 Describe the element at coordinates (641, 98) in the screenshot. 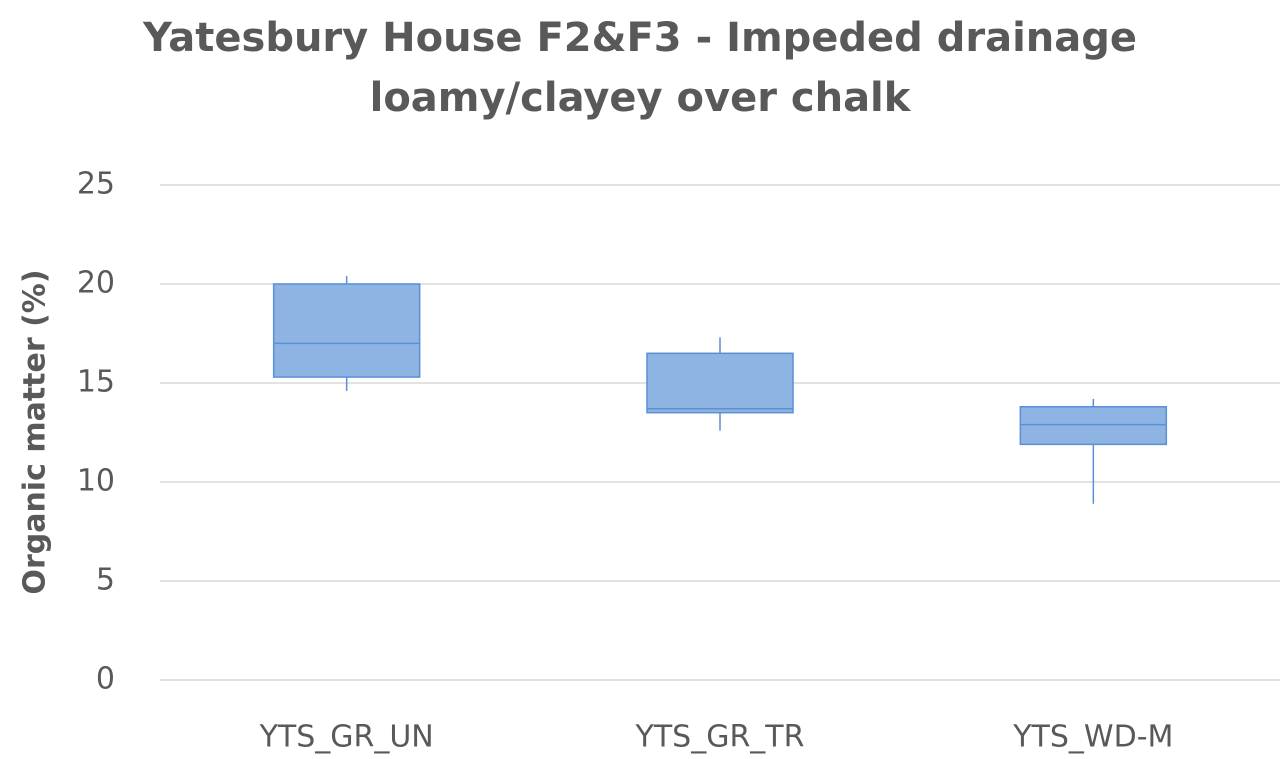

I see `chart-title: loamy/clayey over chalk` at that location.